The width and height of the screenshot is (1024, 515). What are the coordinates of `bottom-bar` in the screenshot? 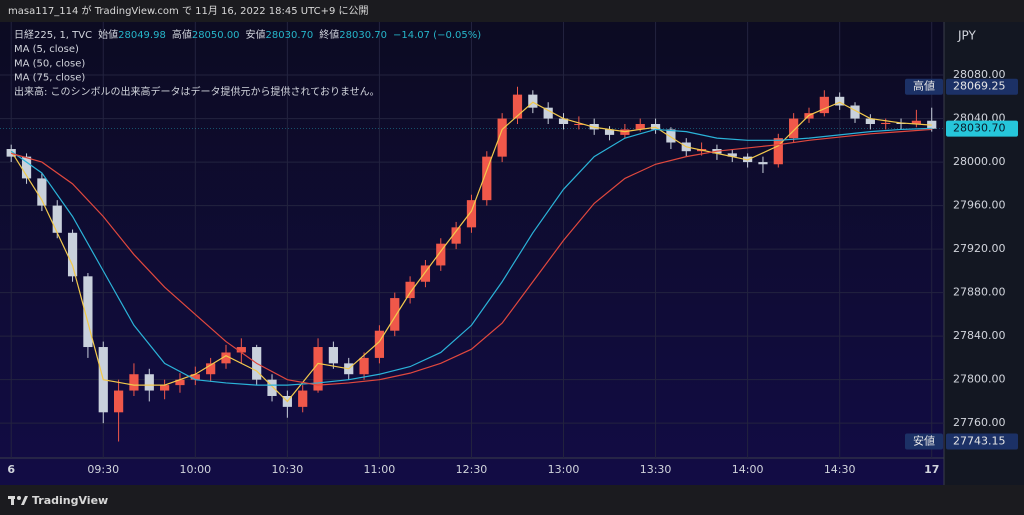 It's located at (512, 500).